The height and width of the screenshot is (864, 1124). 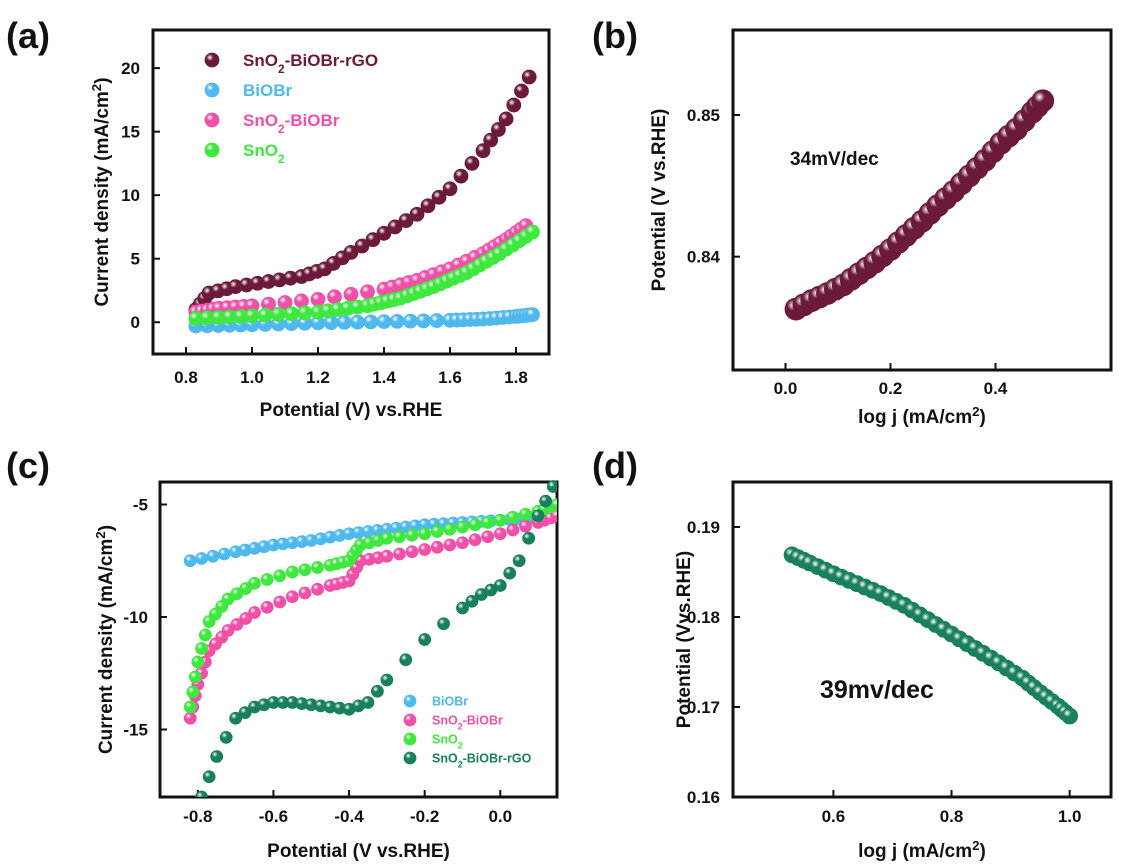 I want to click on y-tick-label: -5, so click(x=140, y=505).